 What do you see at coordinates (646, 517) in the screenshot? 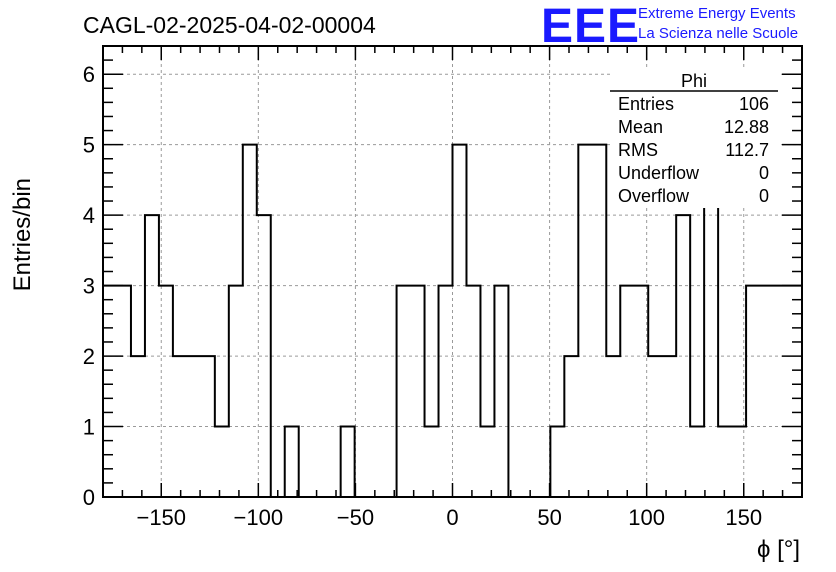
I see `x-tick-label: 100` at bounding box center [646, 517].